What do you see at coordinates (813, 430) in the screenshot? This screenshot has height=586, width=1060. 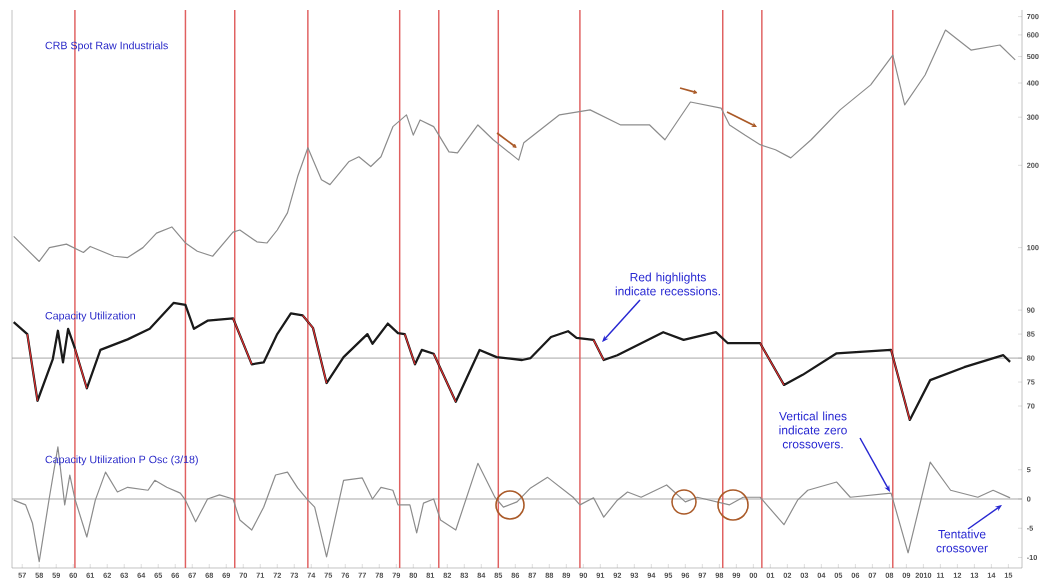 I see `annotation: Vertical lines indicate zero crossovers.` at bounding box center [813, 430].